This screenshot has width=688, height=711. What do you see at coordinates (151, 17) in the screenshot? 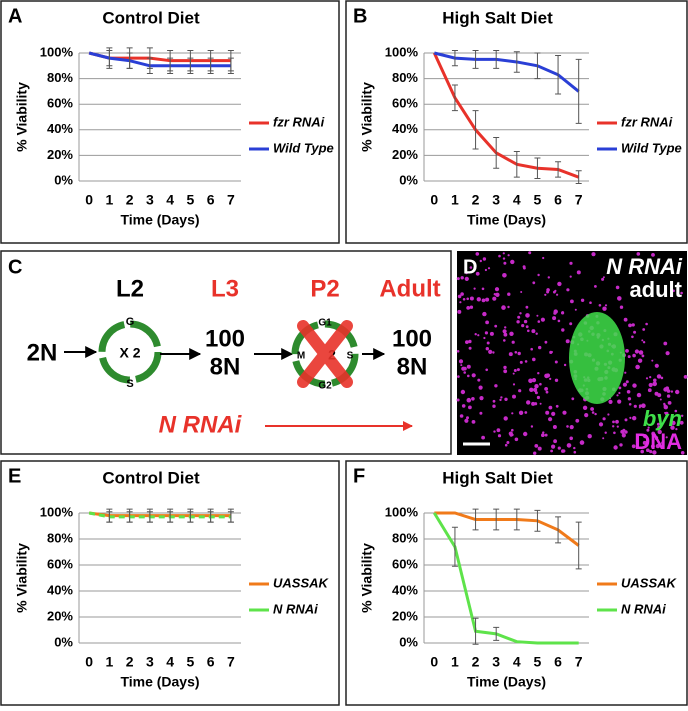
I see `chart-title: Control Diet` at bounding box center [151, 17].